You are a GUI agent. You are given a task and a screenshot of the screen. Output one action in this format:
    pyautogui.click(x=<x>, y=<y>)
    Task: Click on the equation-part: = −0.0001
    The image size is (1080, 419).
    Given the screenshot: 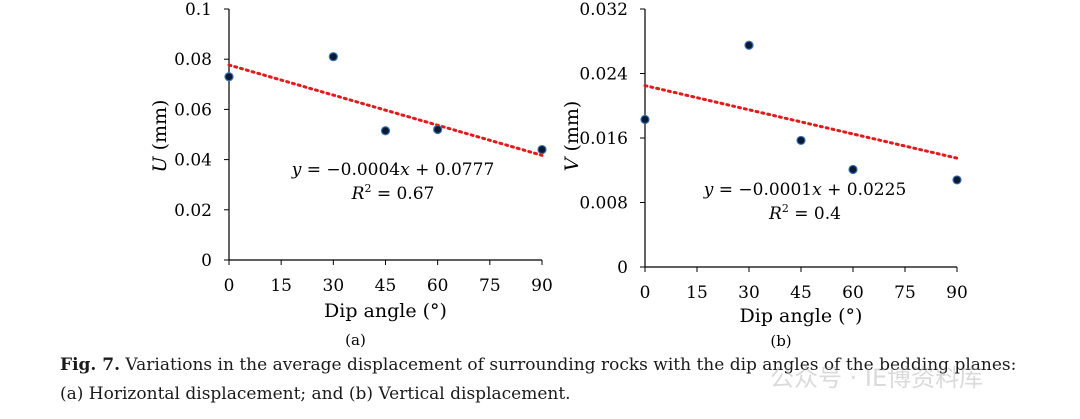 What is the action you would take?
    pyautogui.click(x=762, y=190)
    